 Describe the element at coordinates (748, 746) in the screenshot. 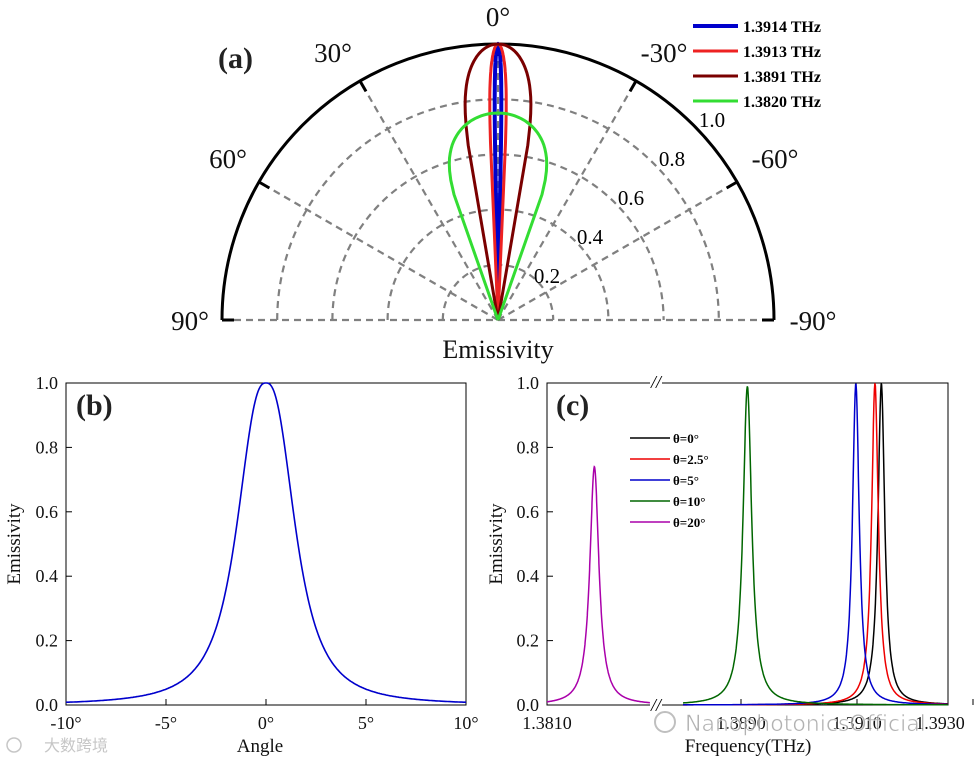

I see `panel-c-xlabel: Frequency(THz)` at that location.